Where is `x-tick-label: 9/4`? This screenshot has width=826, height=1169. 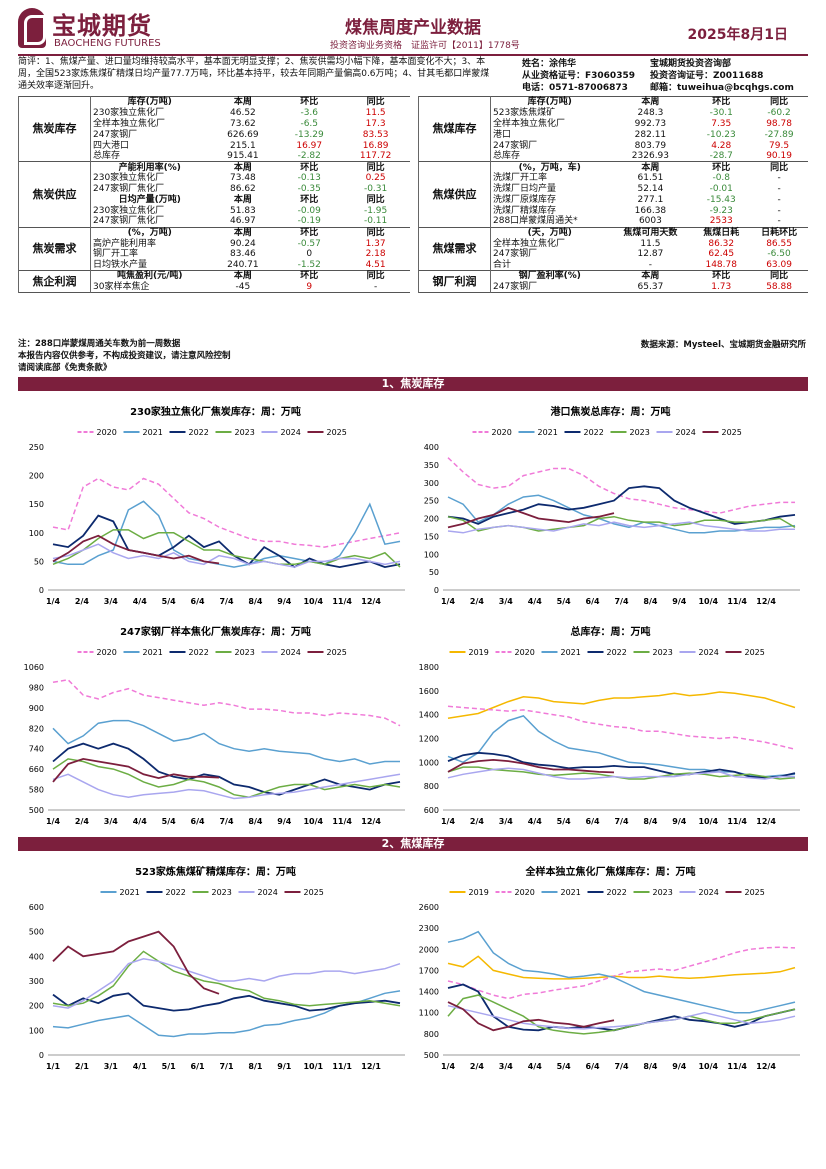
x-tick-label: 9/4 is located at coordinates (679, 821).